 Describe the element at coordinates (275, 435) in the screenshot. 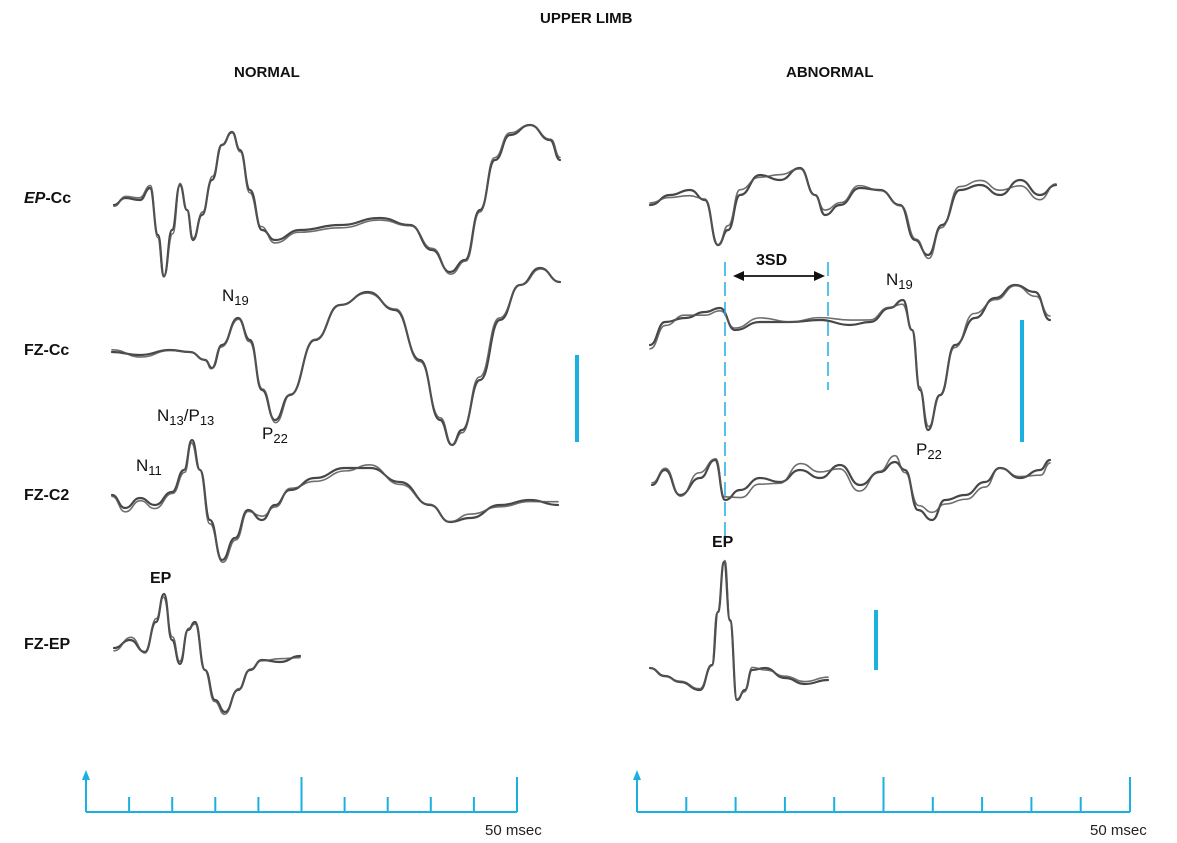

I see `peak-label-p22-normal: P22` at that location.